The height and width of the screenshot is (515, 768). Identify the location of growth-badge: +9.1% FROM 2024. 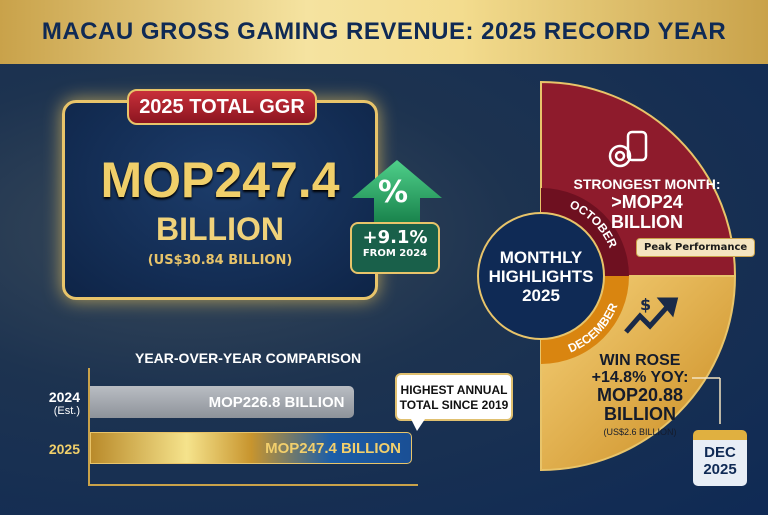
(395, 248).